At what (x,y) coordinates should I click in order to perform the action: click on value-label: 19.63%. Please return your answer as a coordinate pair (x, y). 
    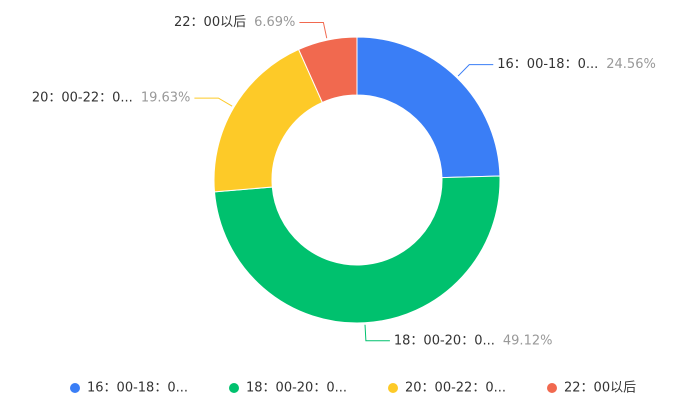
    Looking at the image, I should click on (166, 98).